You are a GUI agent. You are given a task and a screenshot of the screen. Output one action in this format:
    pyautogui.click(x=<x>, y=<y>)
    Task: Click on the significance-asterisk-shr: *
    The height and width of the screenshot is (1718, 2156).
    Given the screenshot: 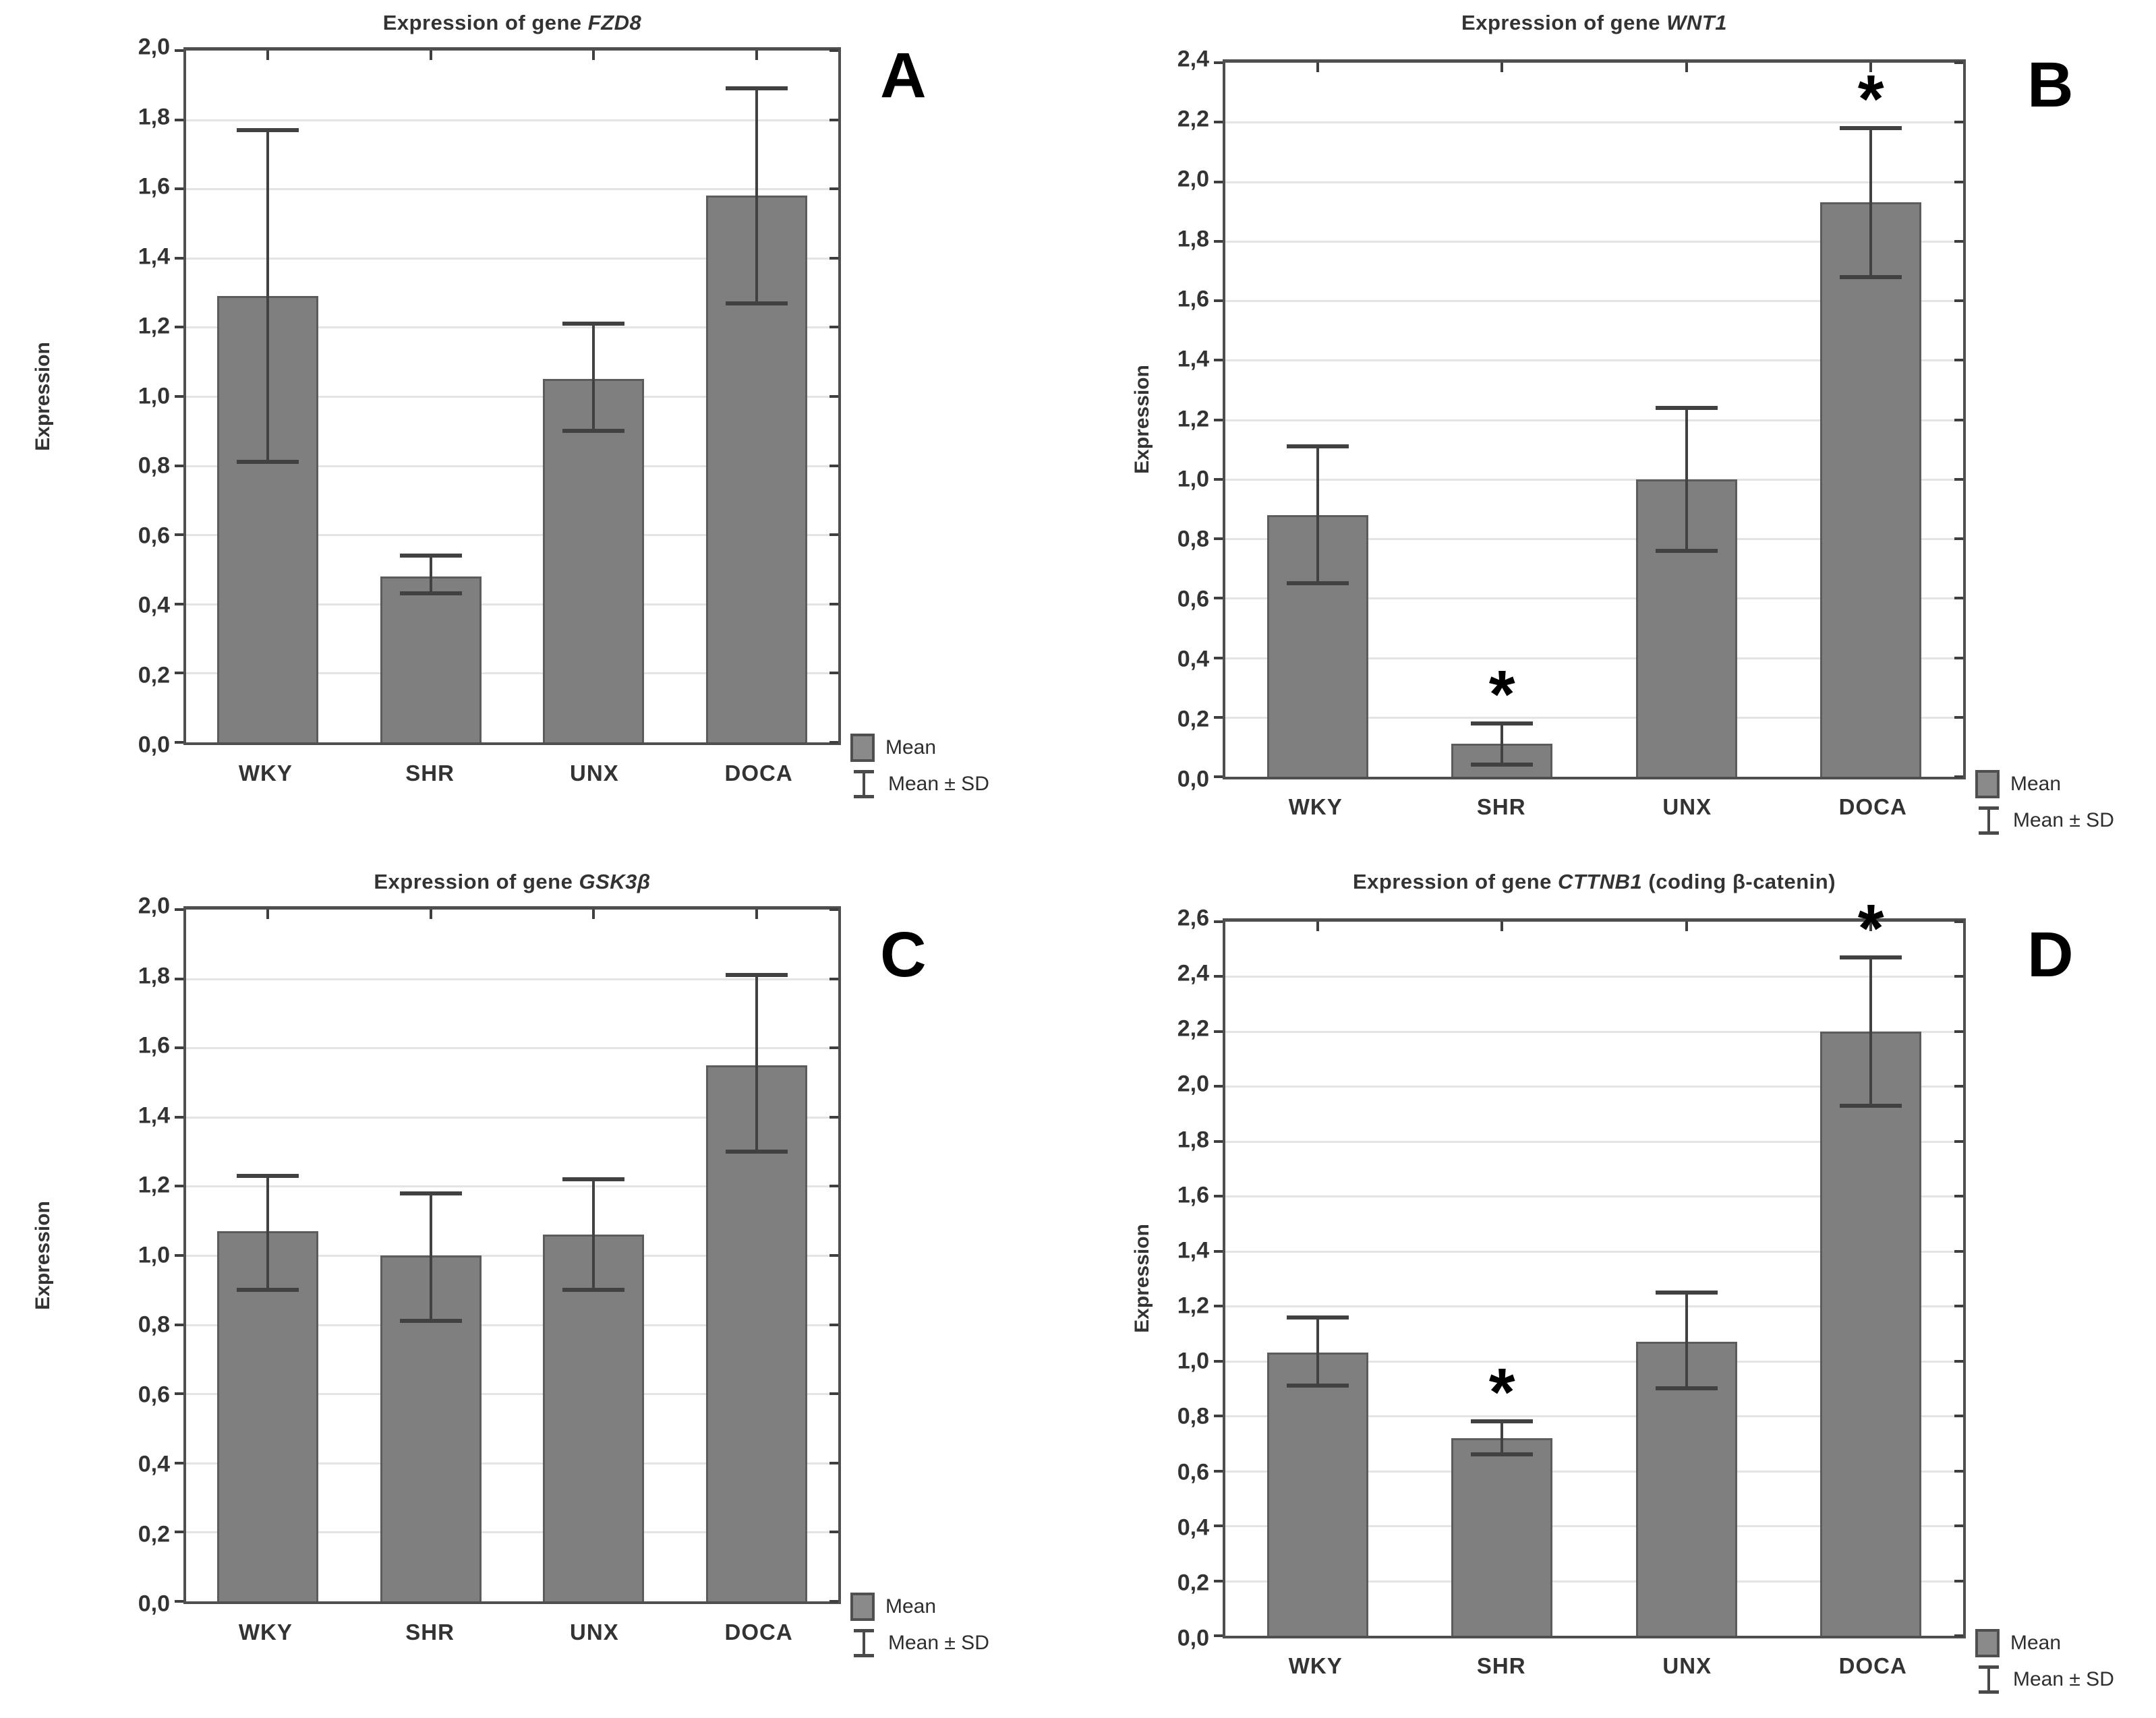 What is the action you would take?
    pyautogui.click(x=1501, y=694)
    